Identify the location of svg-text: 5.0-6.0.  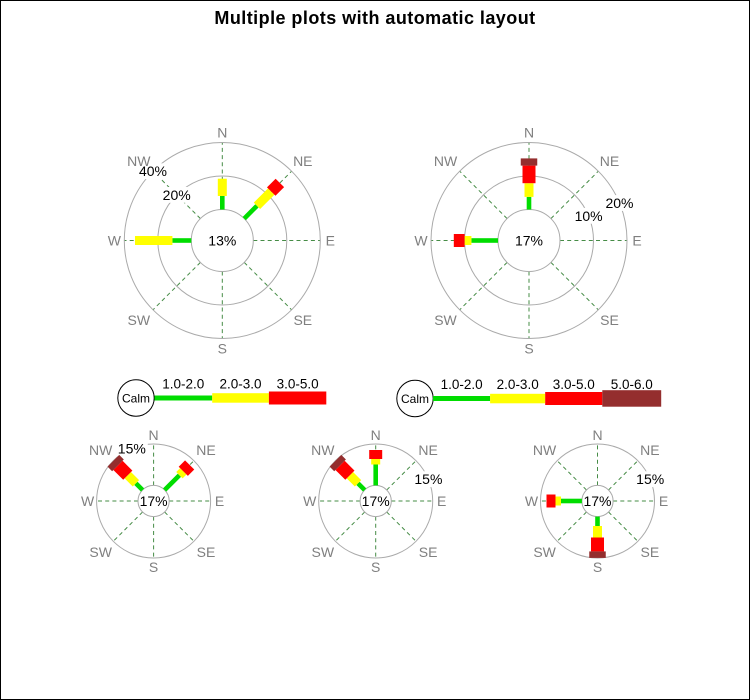
(632, 384).